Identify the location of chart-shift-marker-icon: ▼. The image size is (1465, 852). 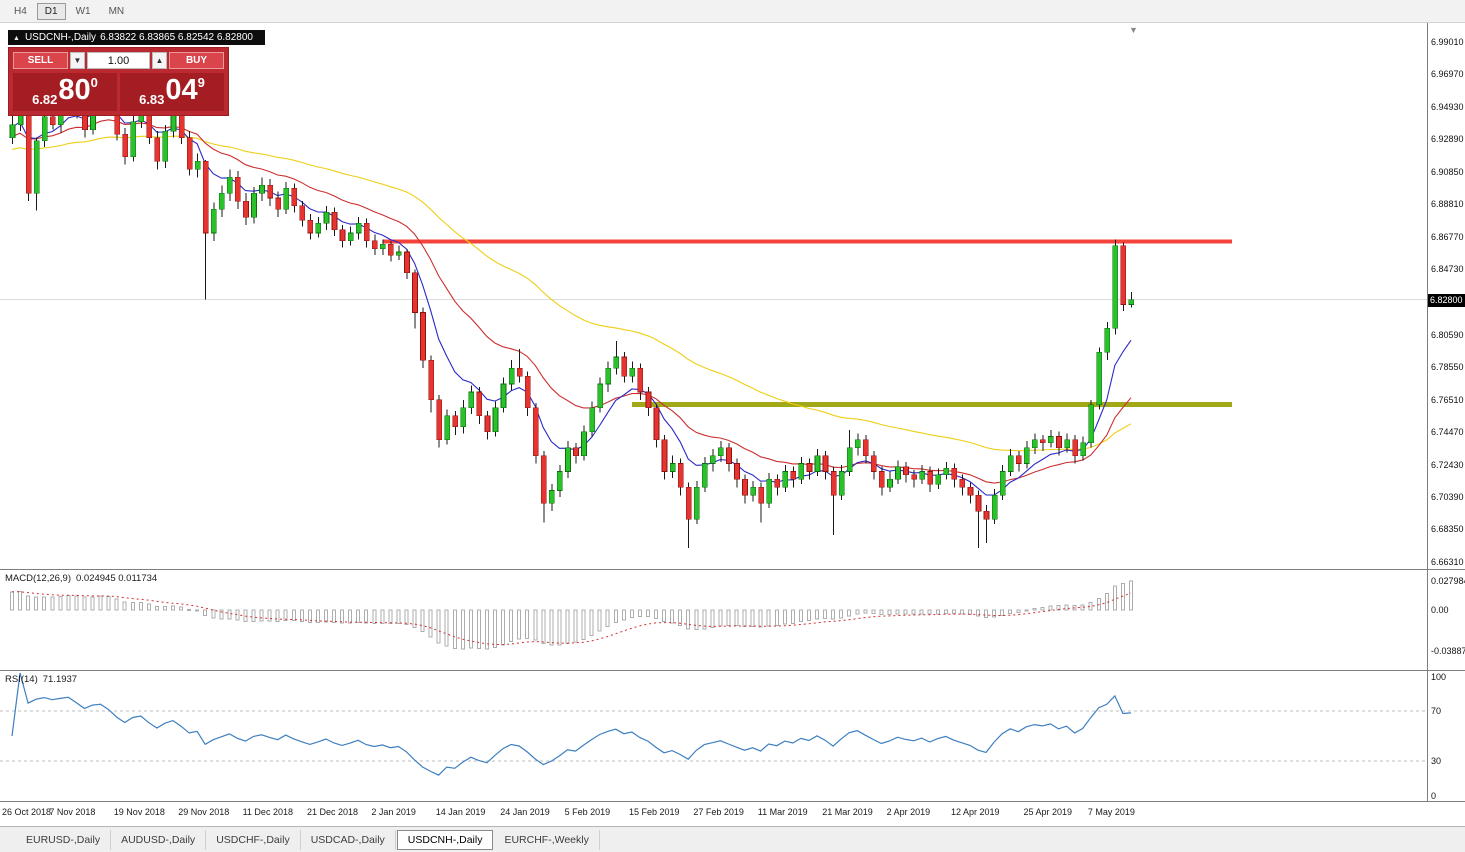
(1133, 30).